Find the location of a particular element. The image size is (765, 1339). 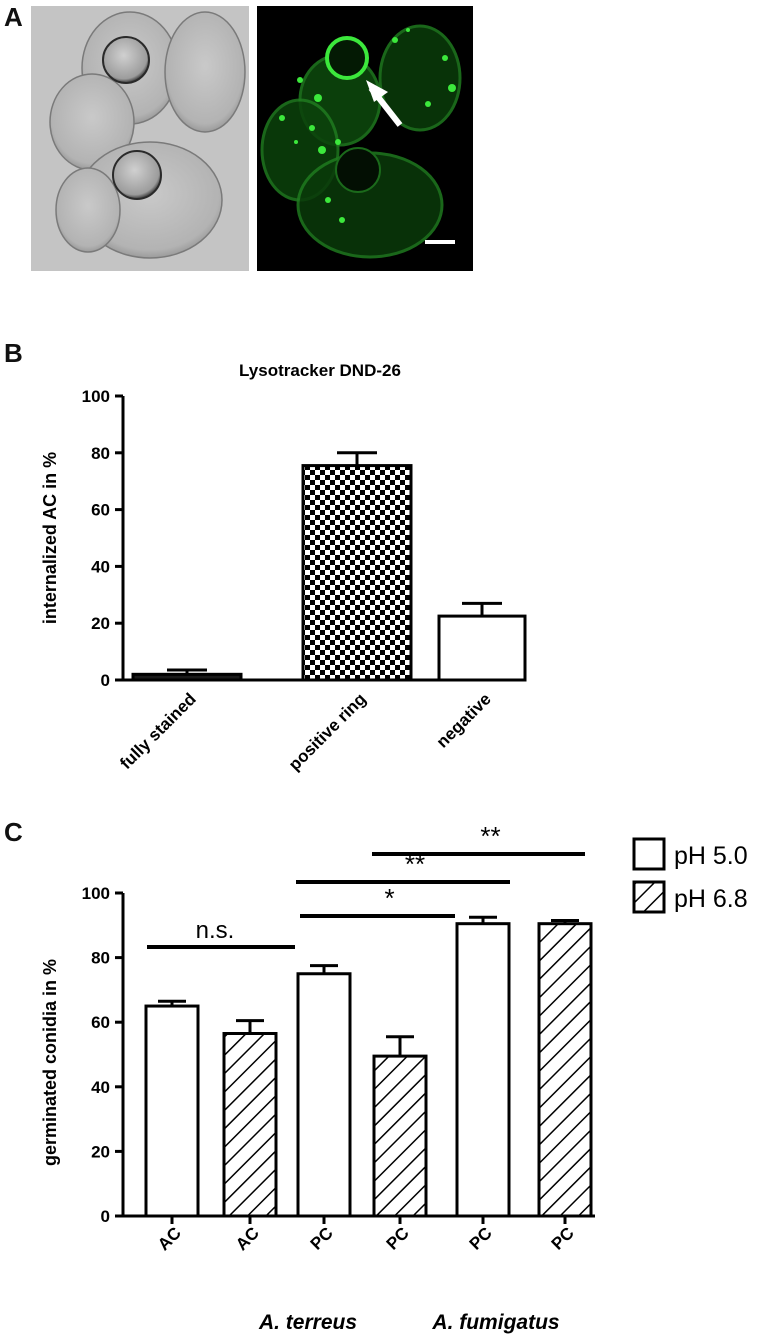

conidium-lower is located at coordinates (137, 175).